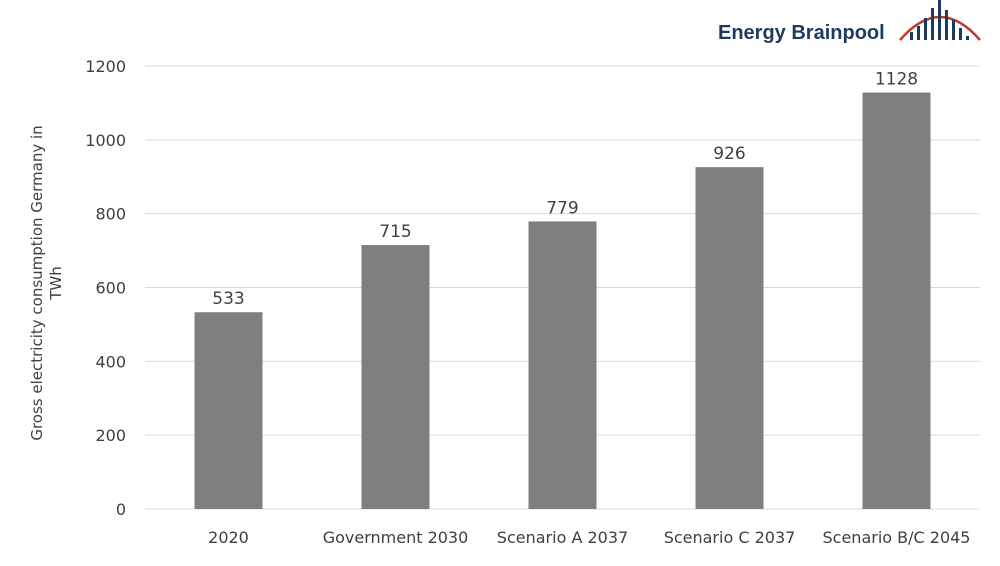 Image resolution: width=1000 pixels, height=566 pixels. What do you see at coordinates (897, 537) in the screenshot?
I see `x-category-label: Scenario B/C 2045` at bounding box center [897, 537].